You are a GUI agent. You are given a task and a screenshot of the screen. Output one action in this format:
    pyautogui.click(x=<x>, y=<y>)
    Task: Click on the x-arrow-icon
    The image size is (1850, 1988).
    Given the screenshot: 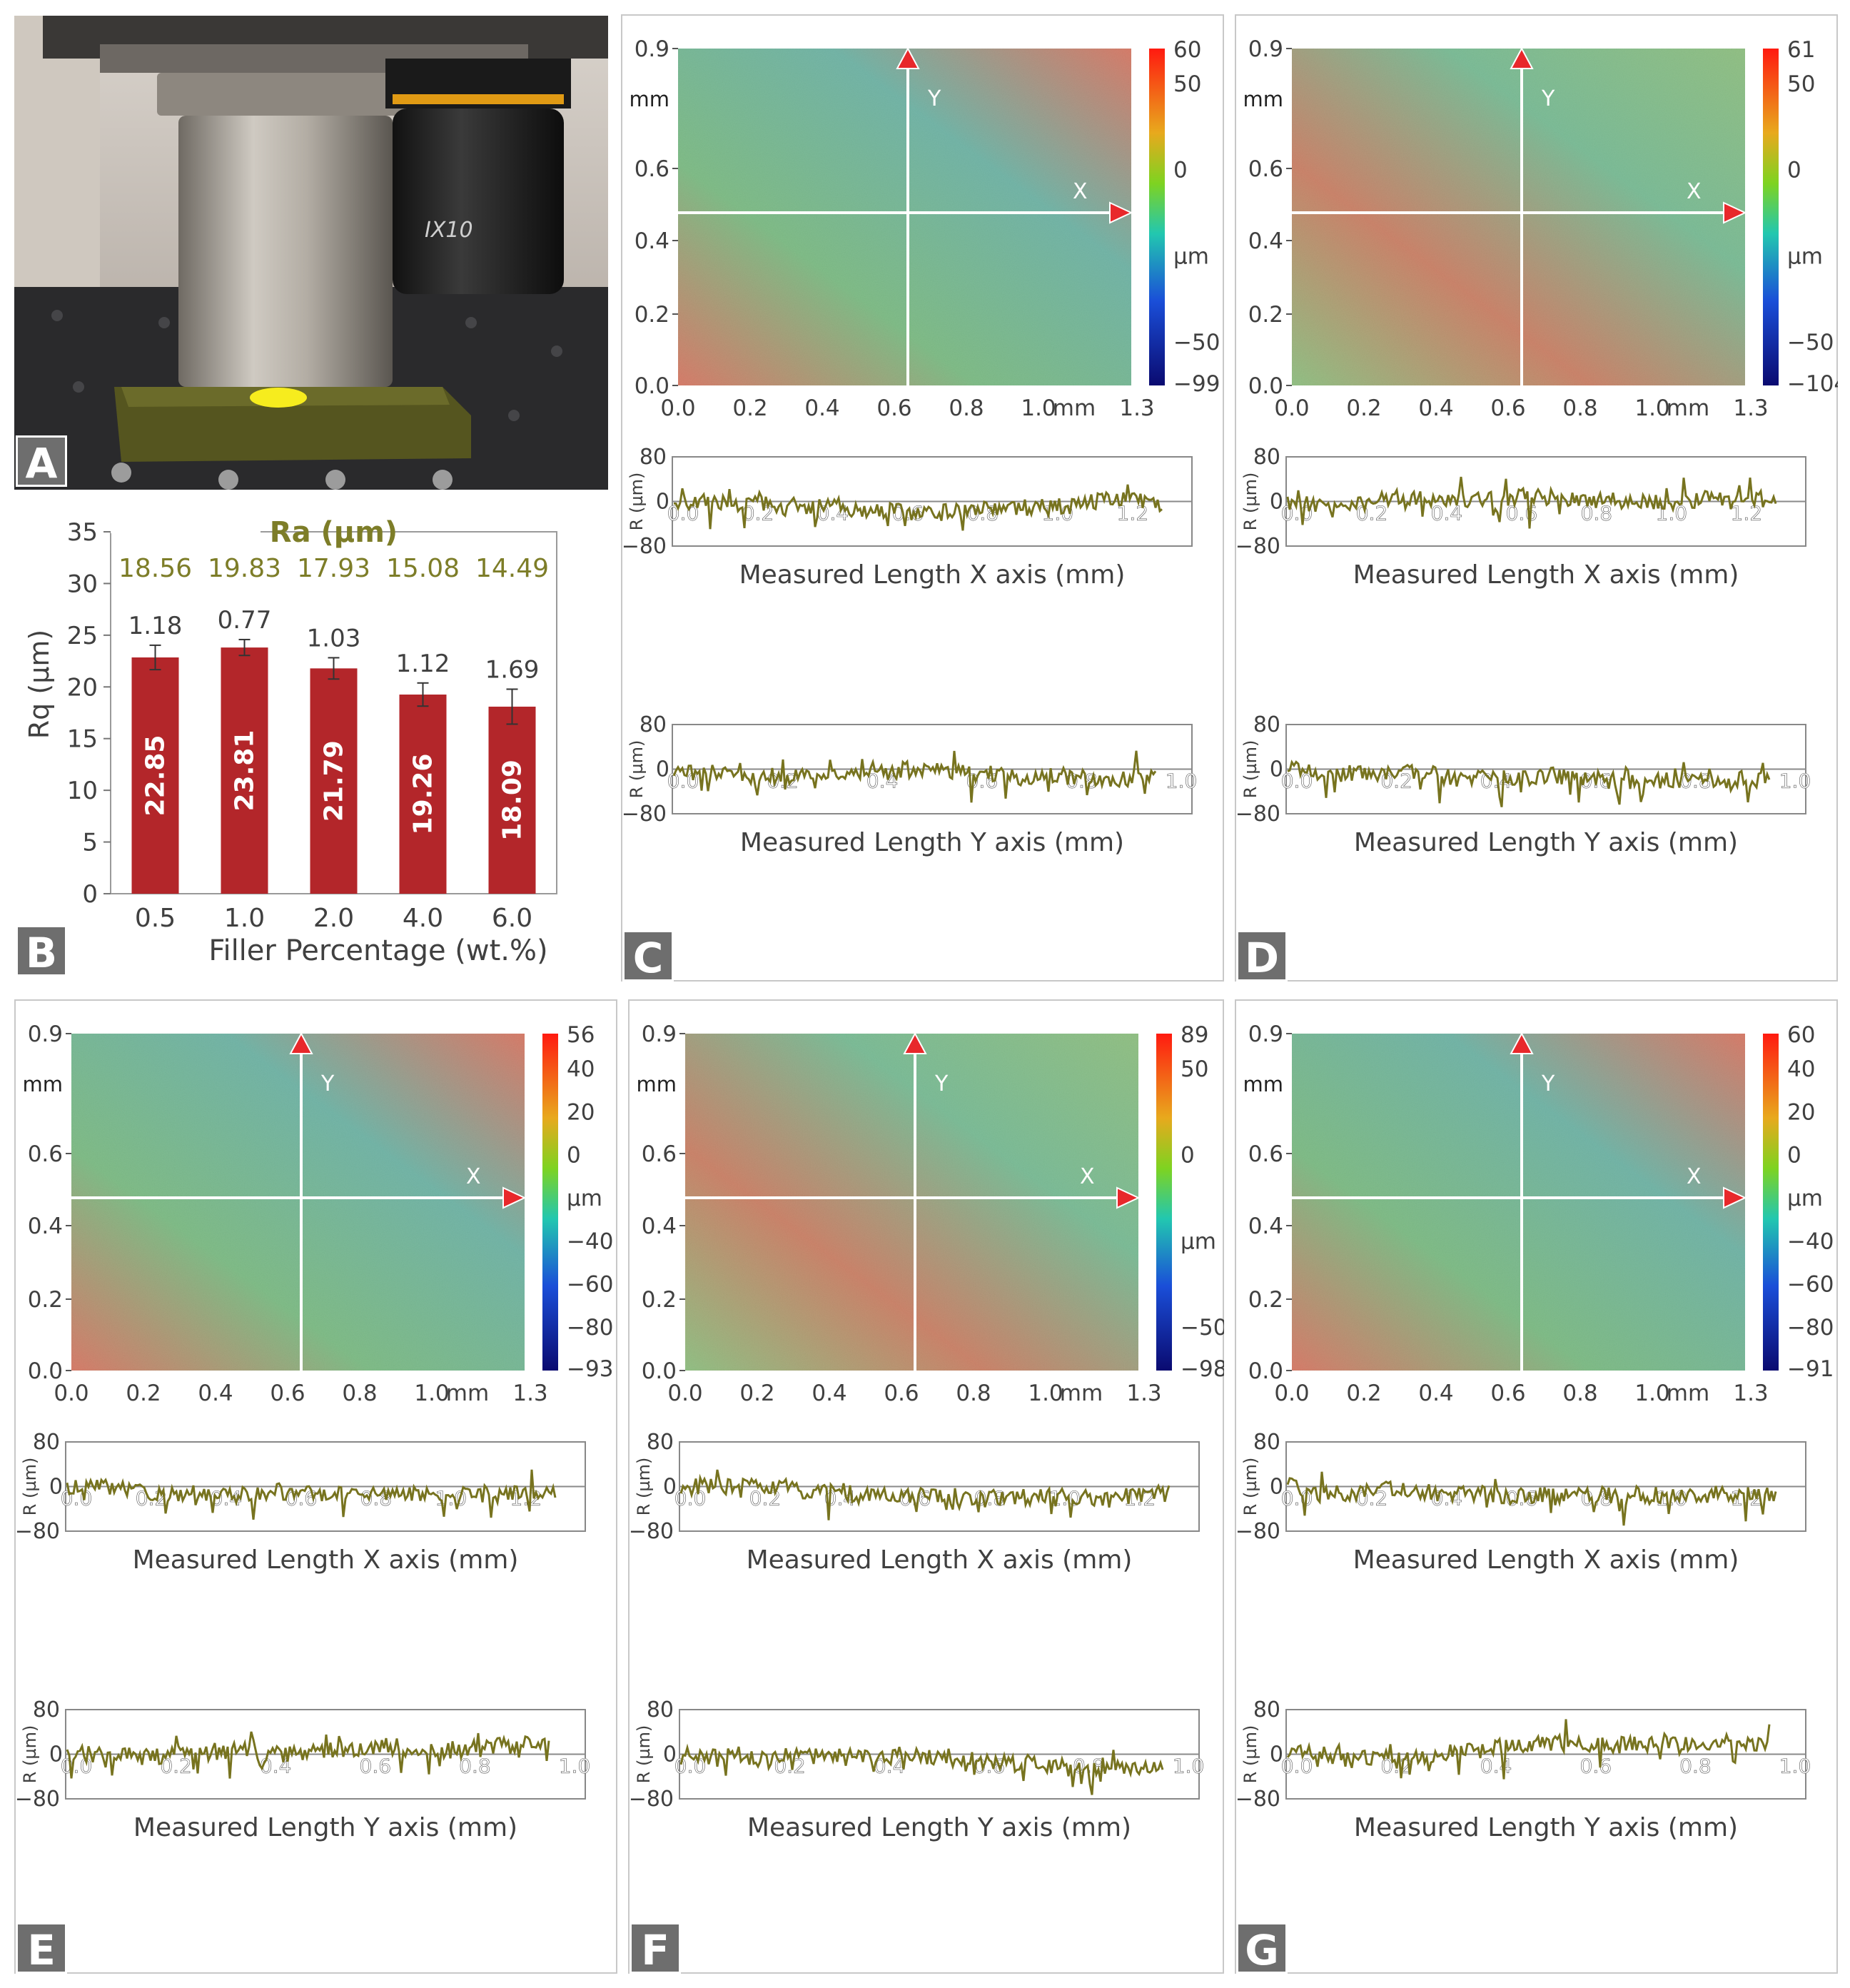 What is the action you would take?
    pyautogui.click(x=1735, y=212)
    